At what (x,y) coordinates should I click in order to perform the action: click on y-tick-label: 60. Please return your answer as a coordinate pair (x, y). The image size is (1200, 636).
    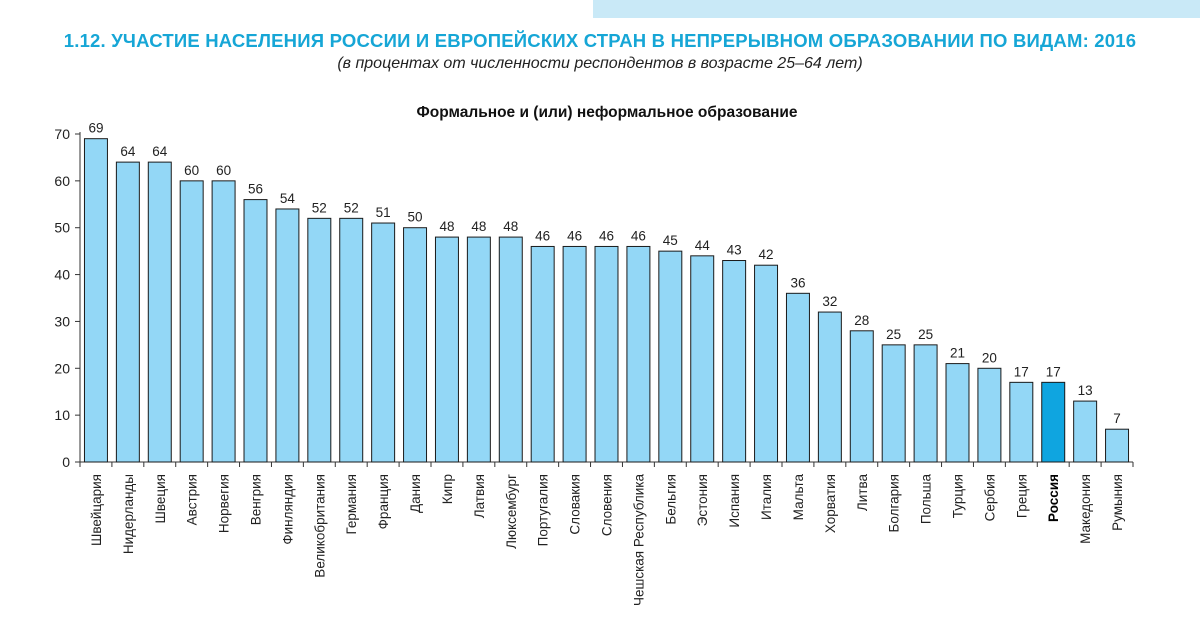
    Looking at the image, I should click on (62, 181).